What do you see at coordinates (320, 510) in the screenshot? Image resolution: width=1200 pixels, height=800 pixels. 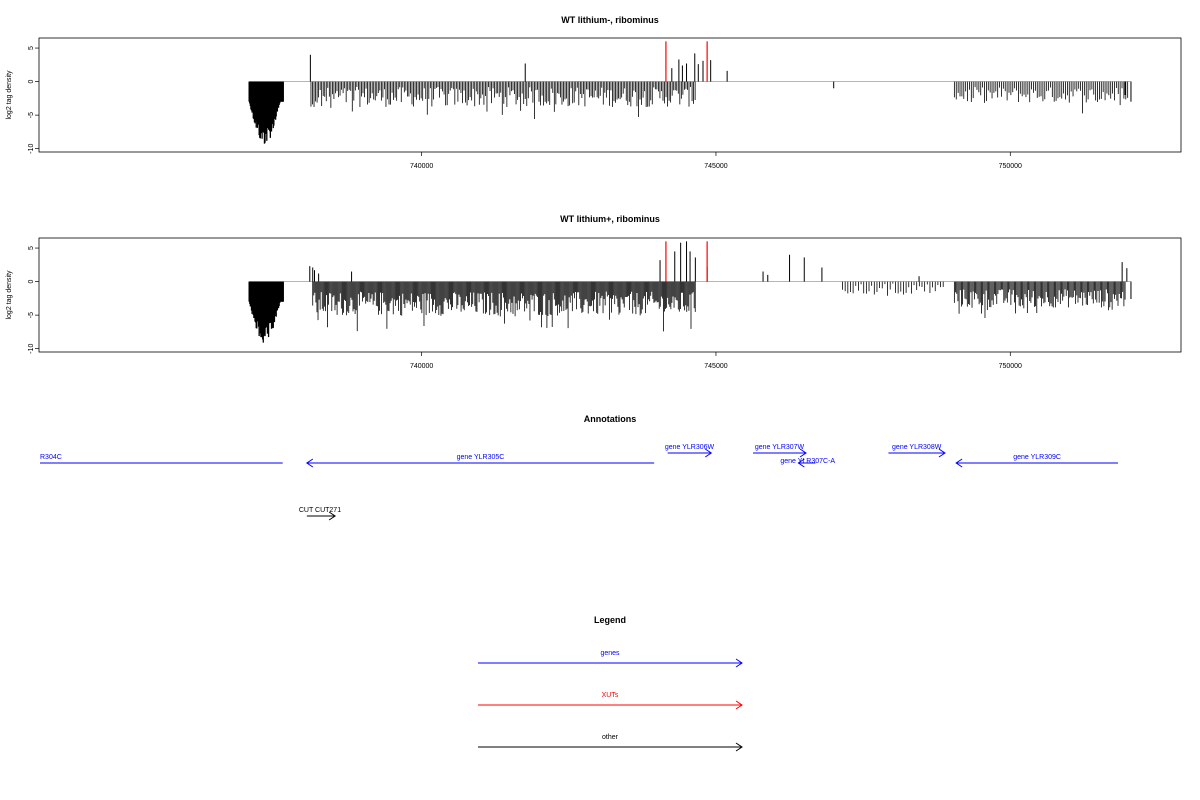 I see `feature-label: CUT CUT271` at bounding box center [320, 510].